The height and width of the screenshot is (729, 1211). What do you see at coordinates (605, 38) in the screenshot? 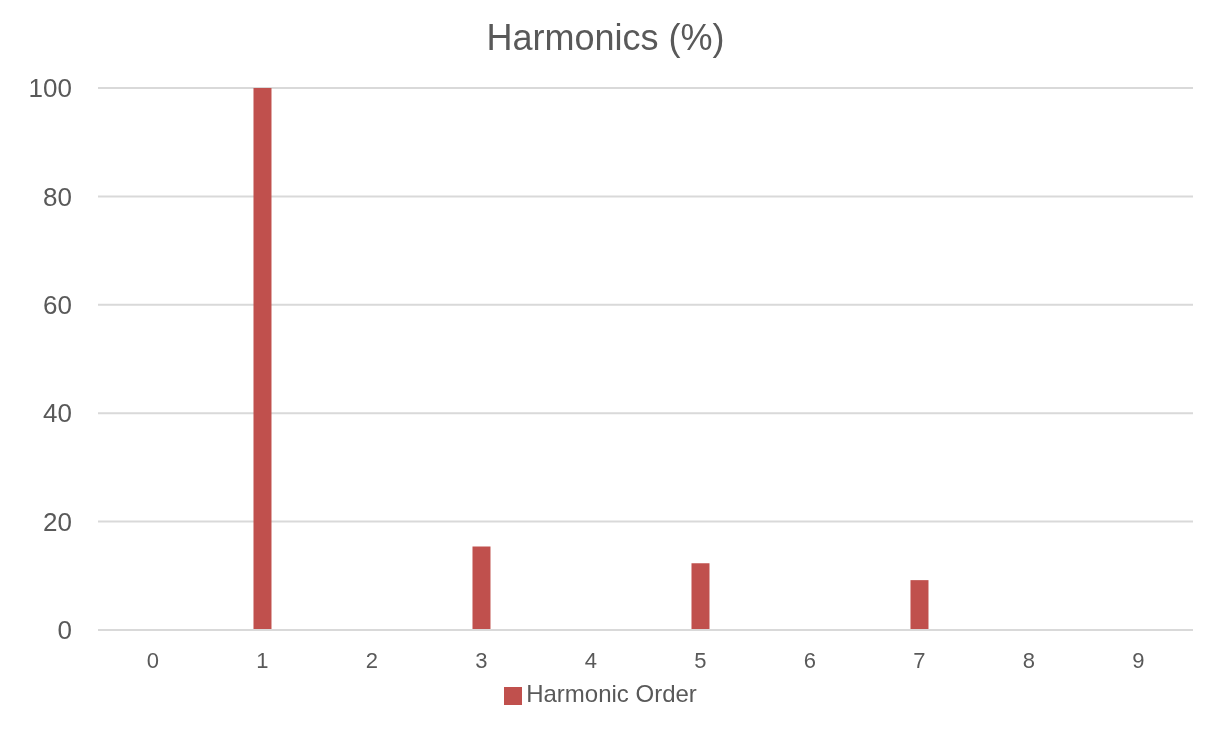
I see `chart-title: Harmonics (%)` at bounding box center [605, 38].